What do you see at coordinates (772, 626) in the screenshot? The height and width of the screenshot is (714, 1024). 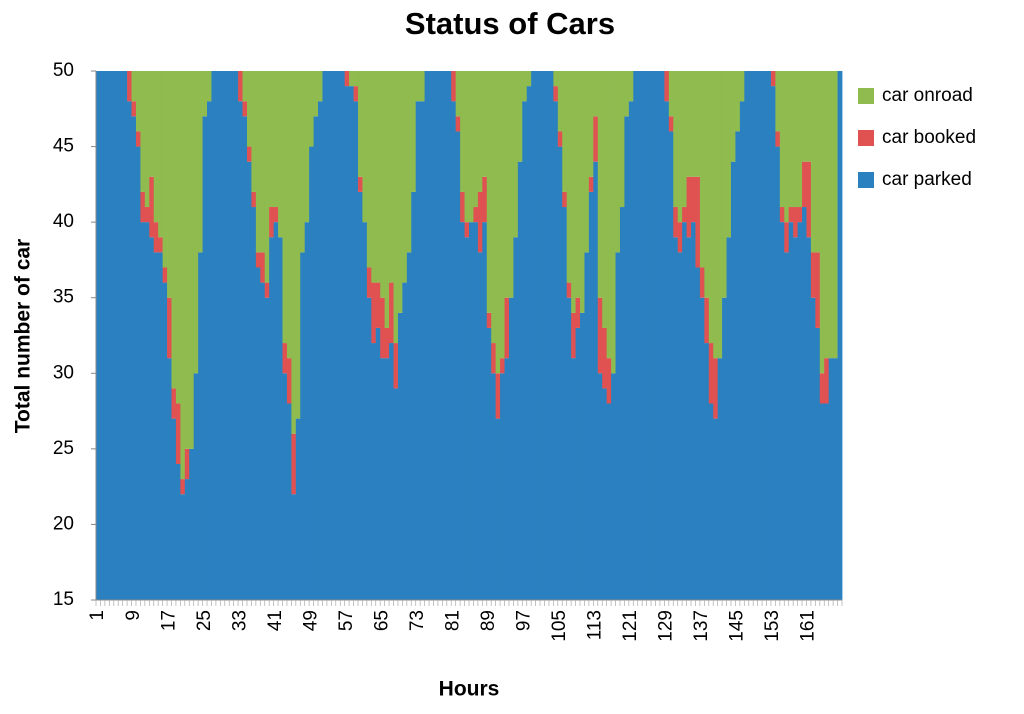 I see `x-tick-label: 153` at bounding box center [772, 626].